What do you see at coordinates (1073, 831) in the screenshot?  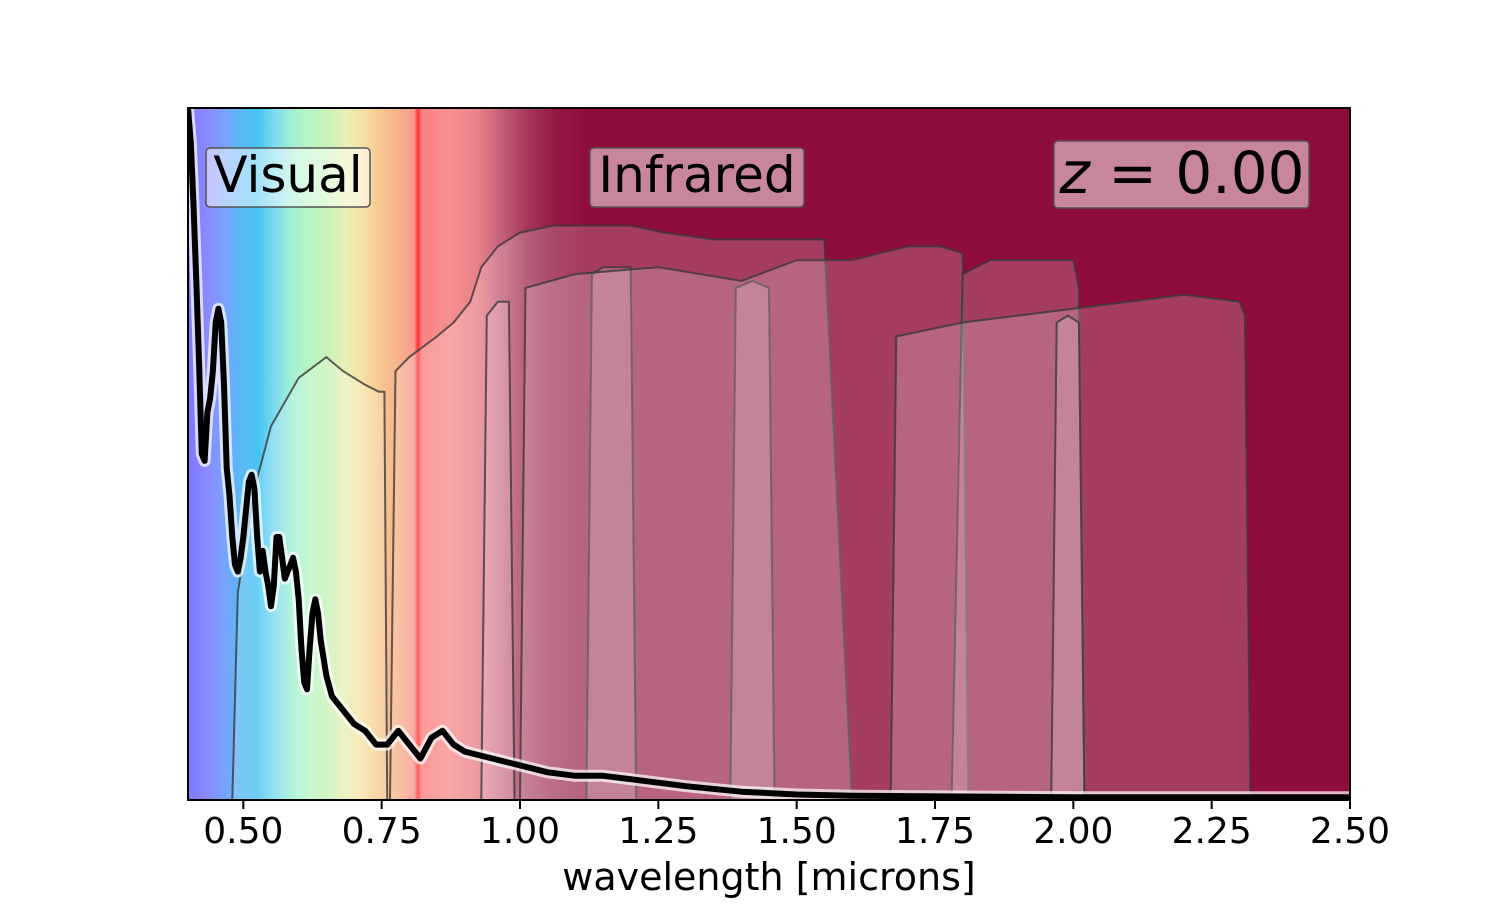 I see `x-tick-label: 2.00` at bounding box center [1073, 831].